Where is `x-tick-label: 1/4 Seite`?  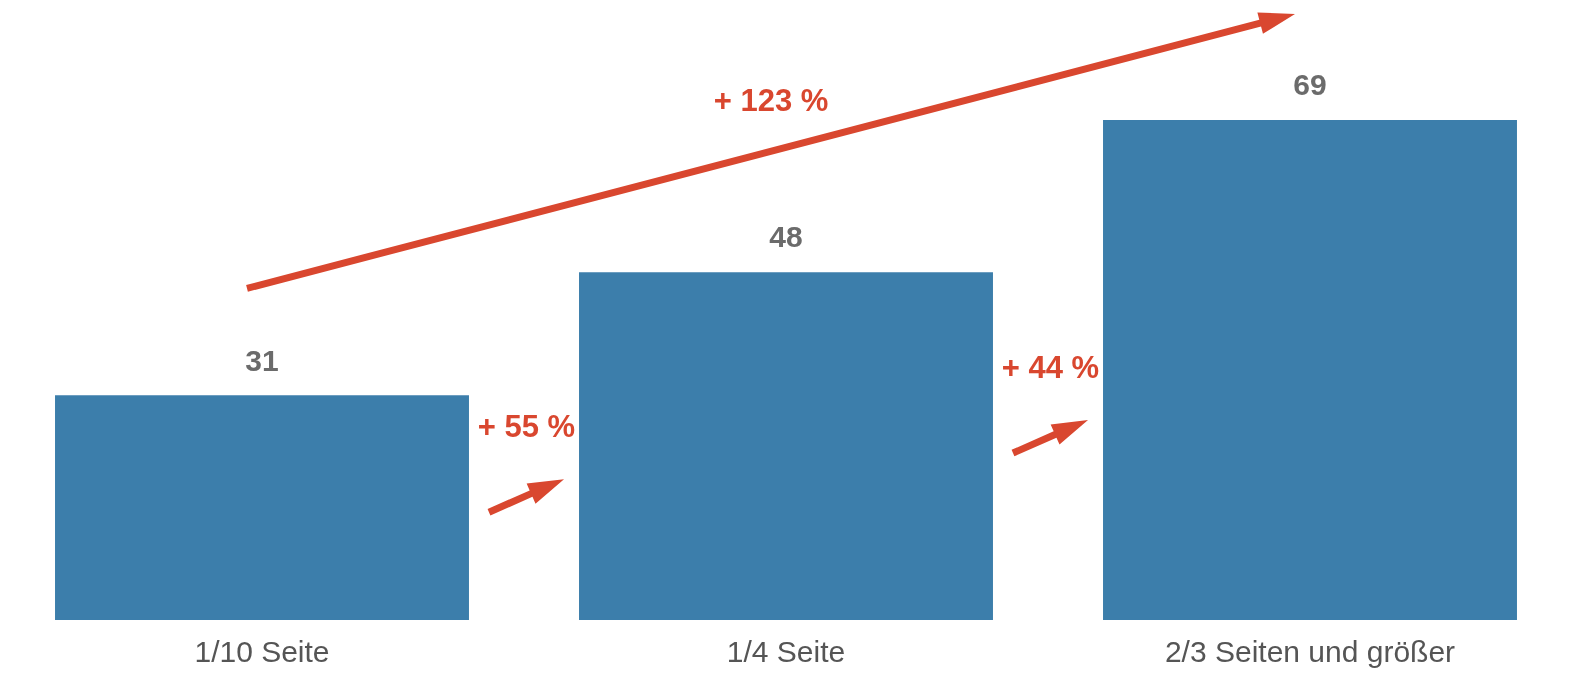 x-tick-label: 1/4 Seite is located at coordinates (786, 652).